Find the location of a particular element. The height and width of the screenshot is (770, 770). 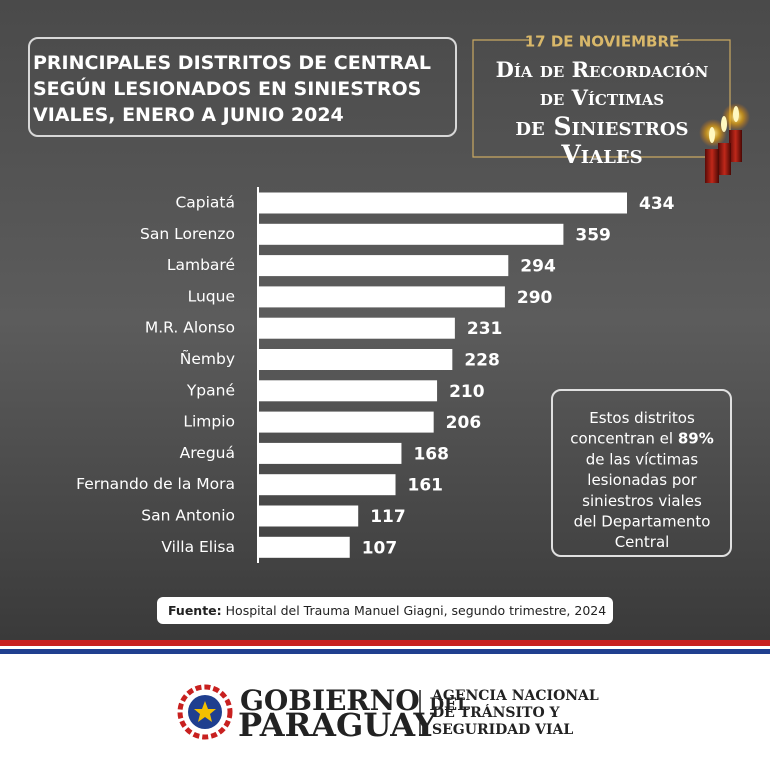

note-text: del Departamento is located at coordinates (642, 521).